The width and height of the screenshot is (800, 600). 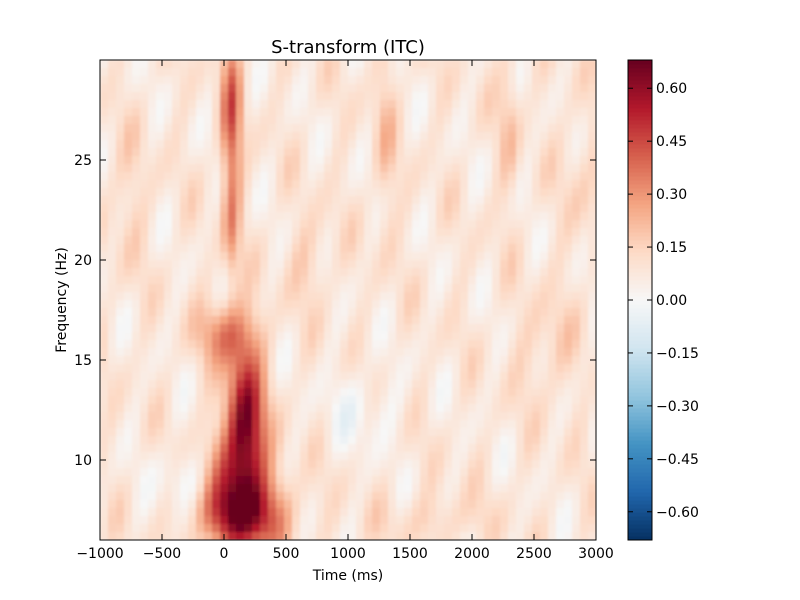 What do you see at coordinates (348, 47) in the screenshot?
I see `chart-title: S-transform (ITC)` at bounding box center [348, 47].